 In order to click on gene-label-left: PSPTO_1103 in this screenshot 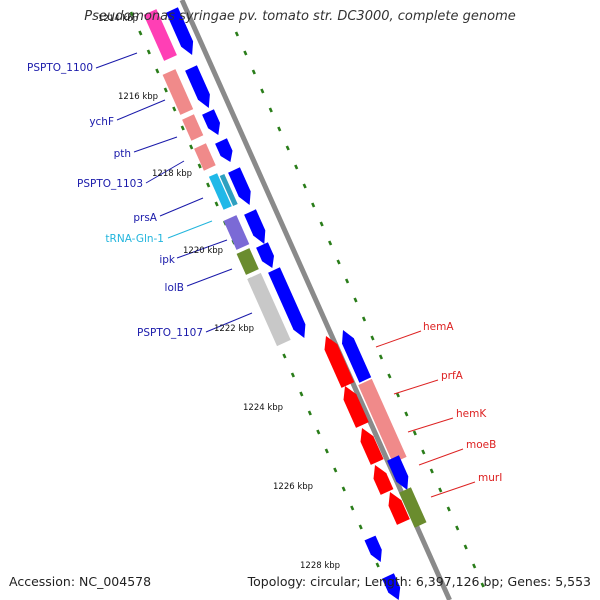, I will do `click(110, 184)`.